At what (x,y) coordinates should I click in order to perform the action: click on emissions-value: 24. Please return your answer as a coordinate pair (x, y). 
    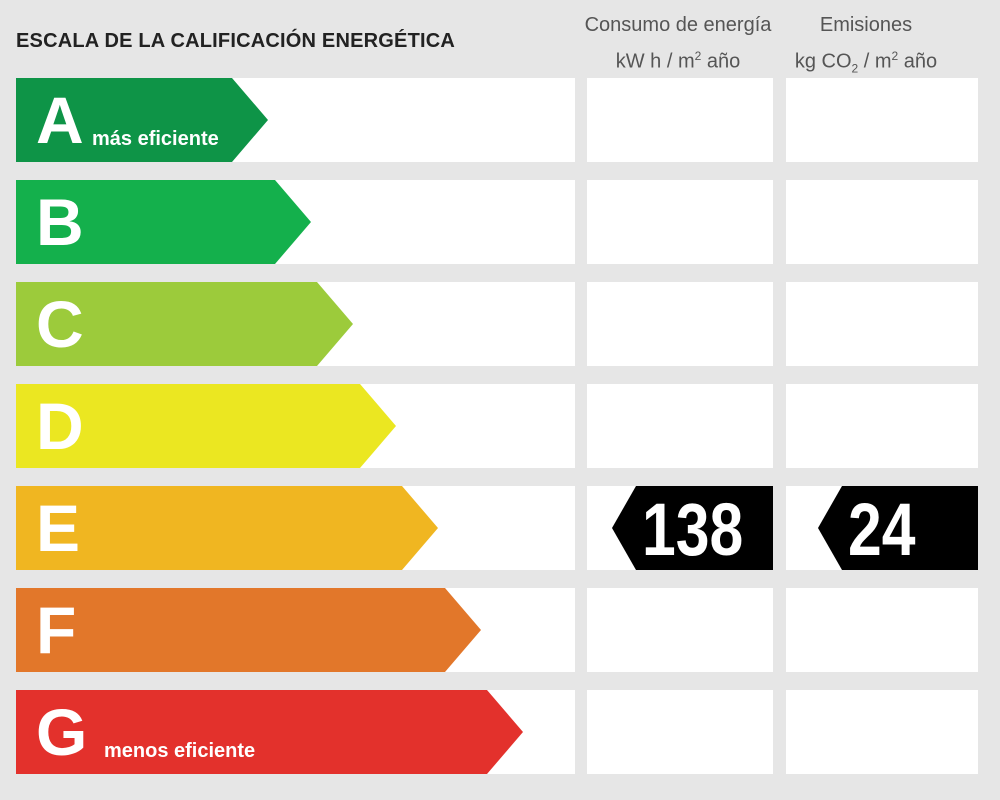
    Looking at the image, I should click on (882, 529).